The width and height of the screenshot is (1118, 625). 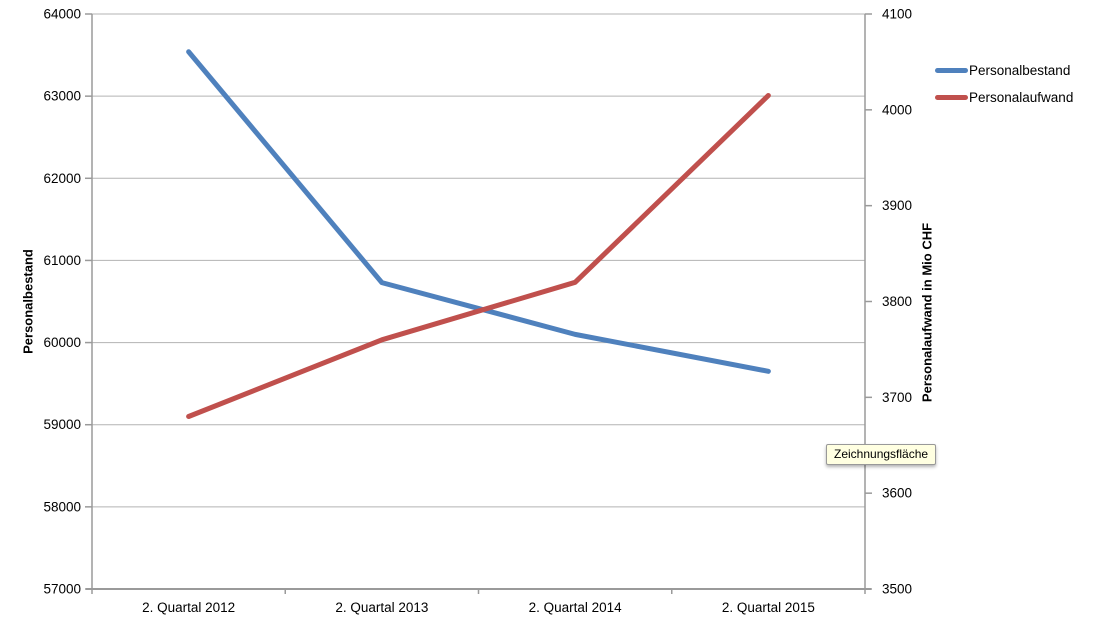 I want to click on legend: Personalbestand Personalaufwand, so click(x=1004, y=89).